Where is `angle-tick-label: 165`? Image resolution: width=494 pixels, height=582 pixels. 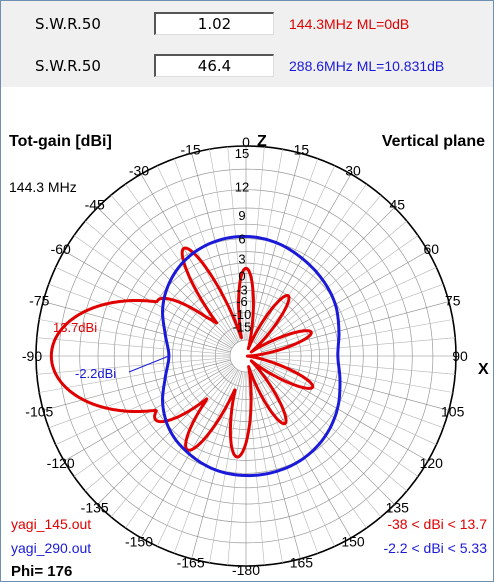 angle-tick-label: 165 is located at coordinates (302, 563).